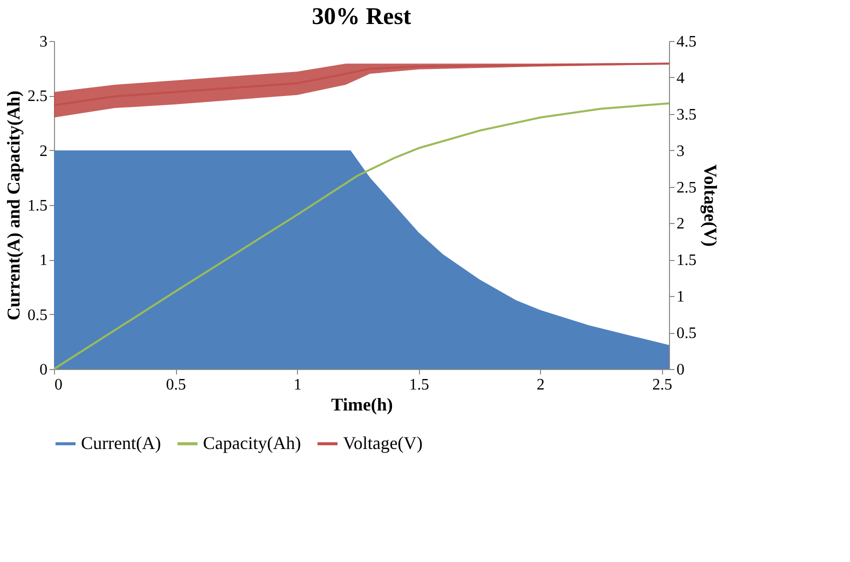 Image resolution: width=850 pixels, height=562 pixels. What do you see at coordinates (686, 42) in the screenshot?
I see `y2-tick-label: 4.5` at bounding box center [686, 42].